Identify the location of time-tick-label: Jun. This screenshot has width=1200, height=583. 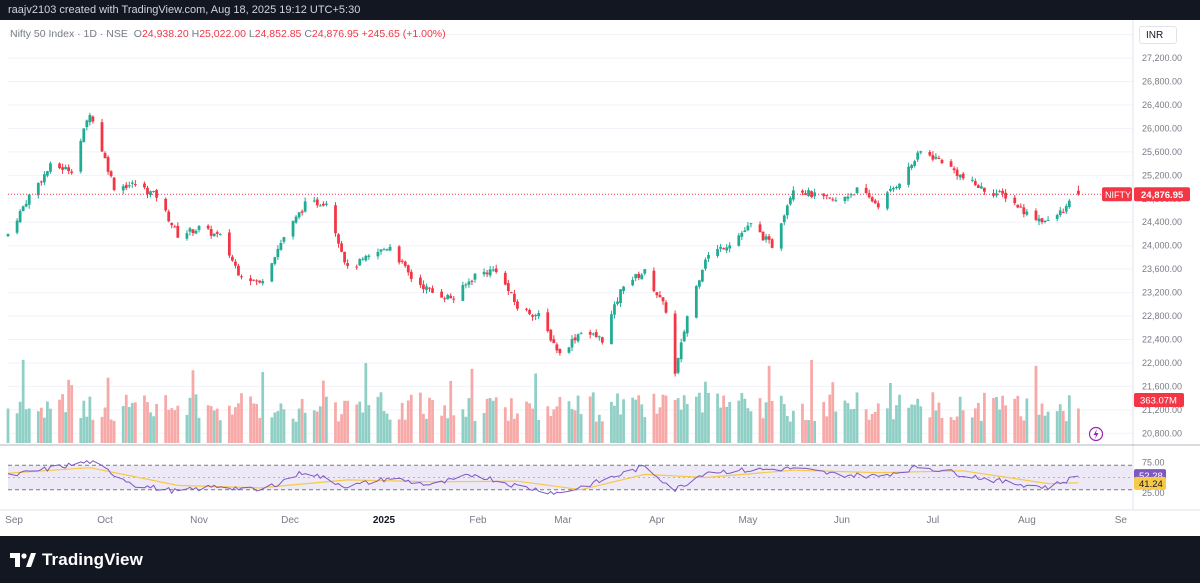
(842, 520).